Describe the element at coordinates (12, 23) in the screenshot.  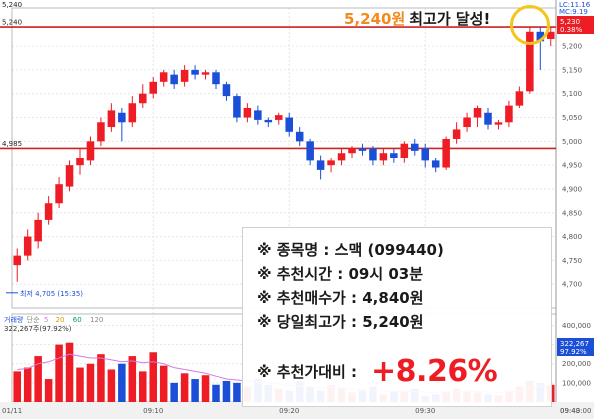
I see `reference-line-label: 5,240` at that location.